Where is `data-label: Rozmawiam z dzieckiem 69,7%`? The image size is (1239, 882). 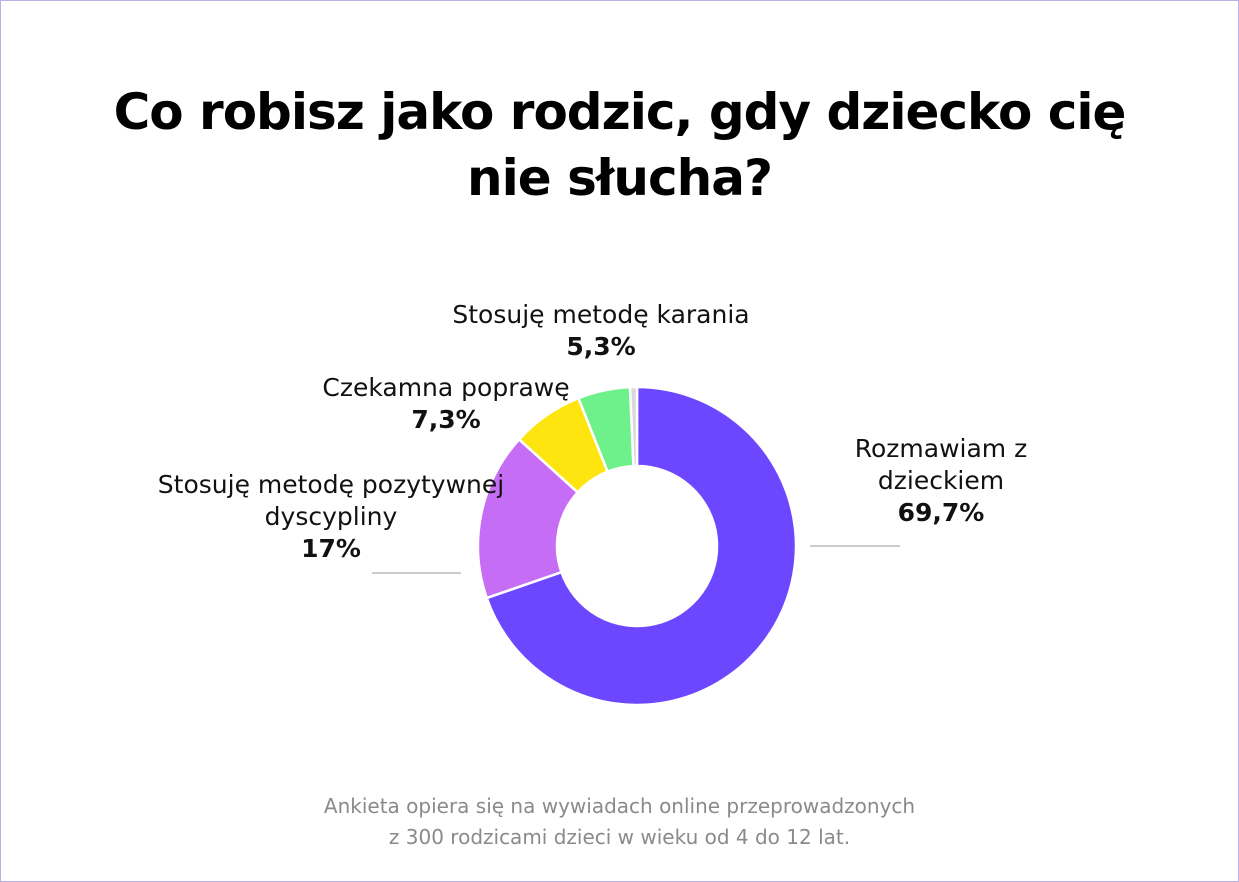 data-label: Rozmawiam z dzieckiem 69,7% is located at coordinates (941, 481).